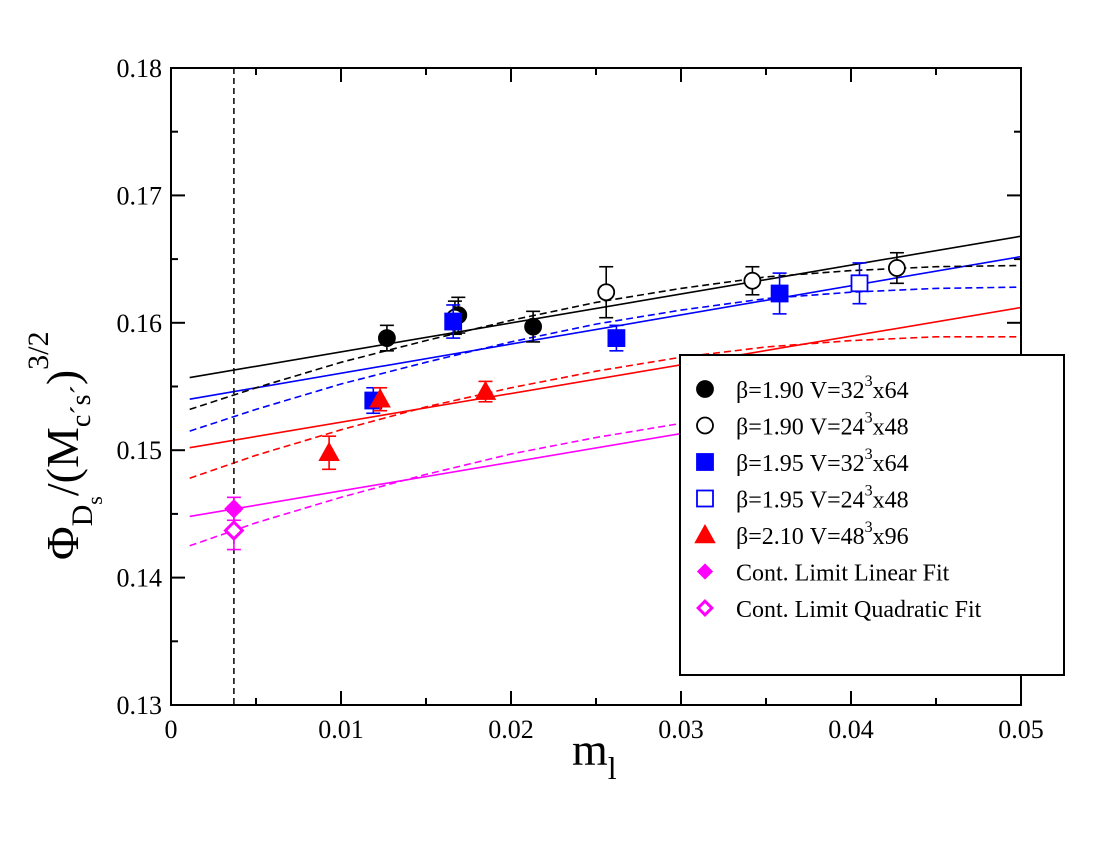 Image resolution: width=1100 pixels, height=850 pixels. What do you see at coordinates (800, 464) in the screenshot?
I see `legend-label-main: β=1.95 V=32` at bounding box center [800, 464].